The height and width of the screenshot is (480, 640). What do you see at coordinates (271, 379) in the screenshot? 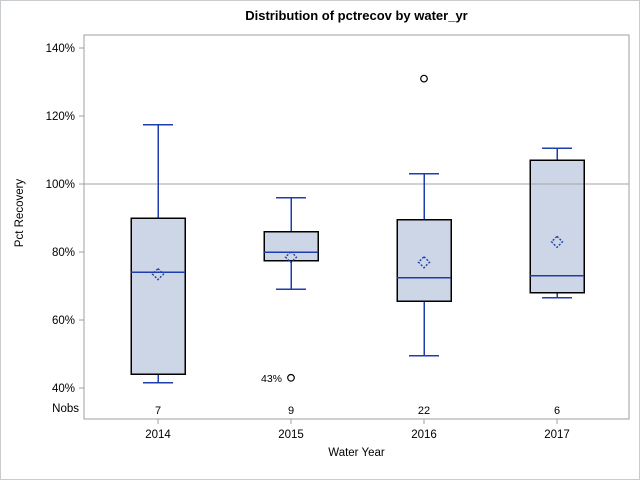
I see `outlier-label: 43%` at bounding box center [271, 379].